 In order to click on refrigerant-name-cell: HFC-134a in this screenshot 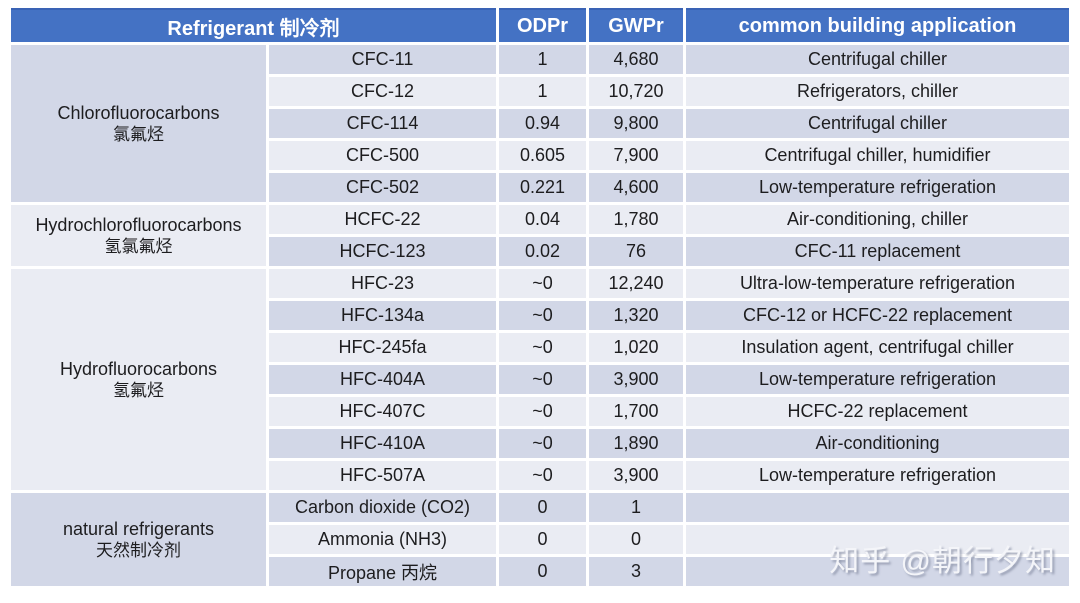, I will do `click(382, 315)`.